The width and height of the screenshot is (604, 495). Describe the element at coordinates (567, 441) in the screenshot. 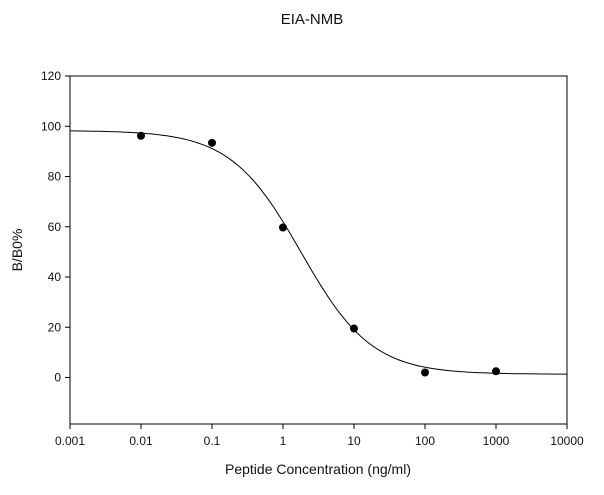

I see `x-tick-label: 10000` at that location.